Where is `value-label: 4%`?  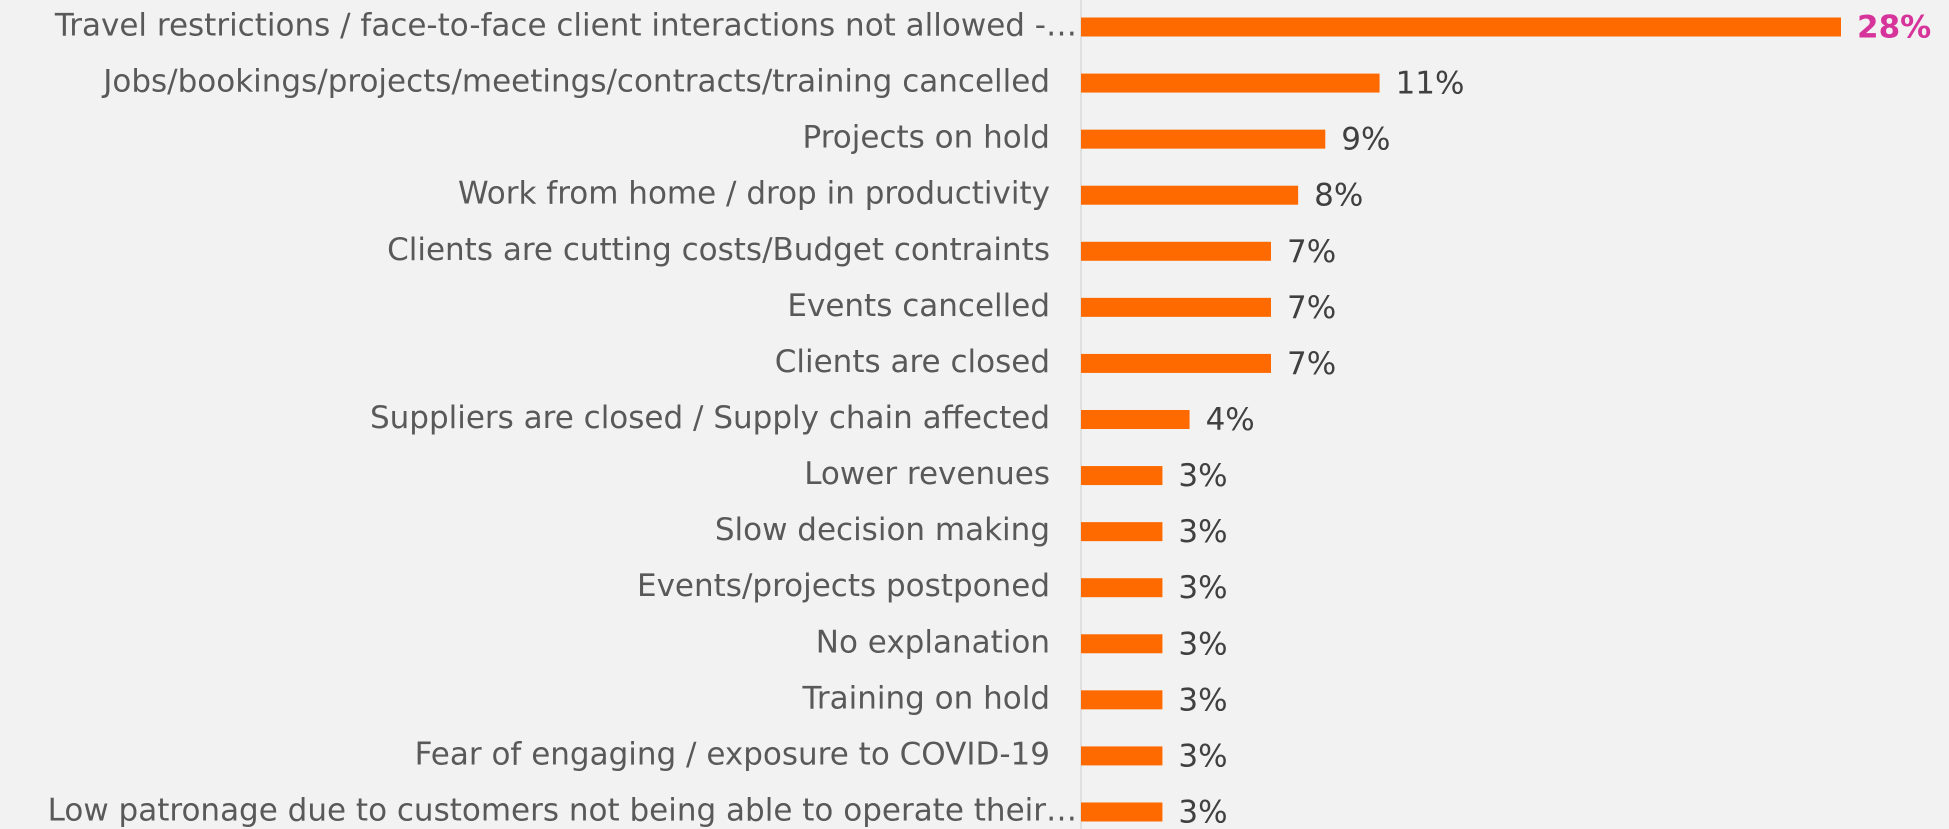 value-label: 4% is located at coordinates (1230, 420).